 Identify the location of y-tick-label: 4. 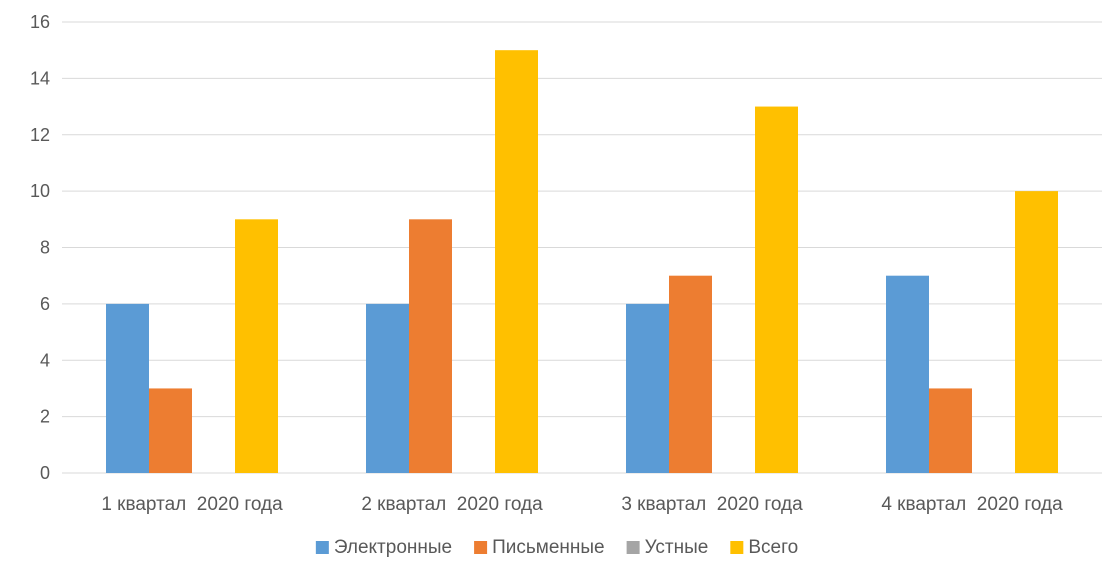
(45, 360).